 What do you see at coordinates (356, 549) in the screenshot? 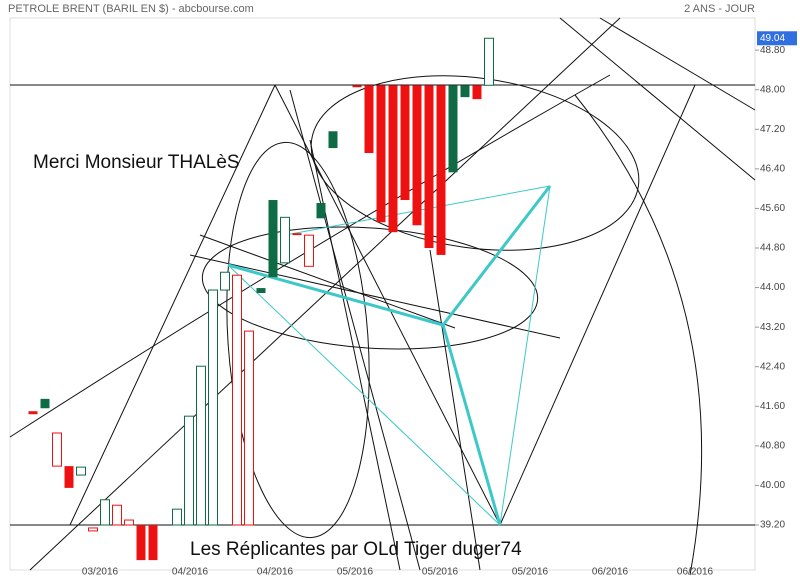
I see `annotation: Les Réplicantes par OLd Tiger duger74` at bounding box center [356, 549].